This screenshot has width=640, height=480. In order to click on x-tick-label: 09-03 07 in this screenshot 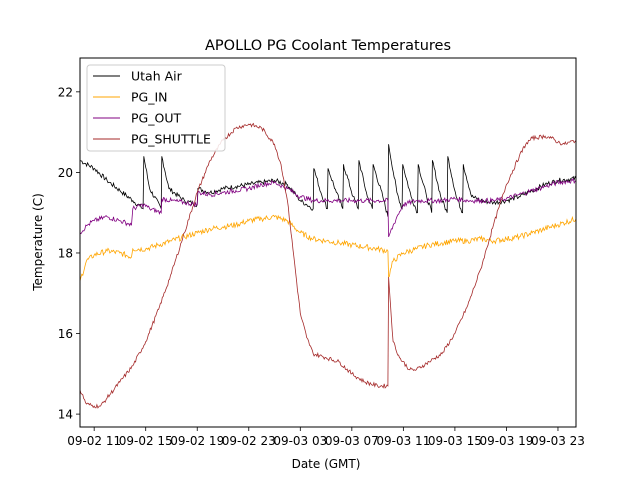, I will do `click(352, 441)`.